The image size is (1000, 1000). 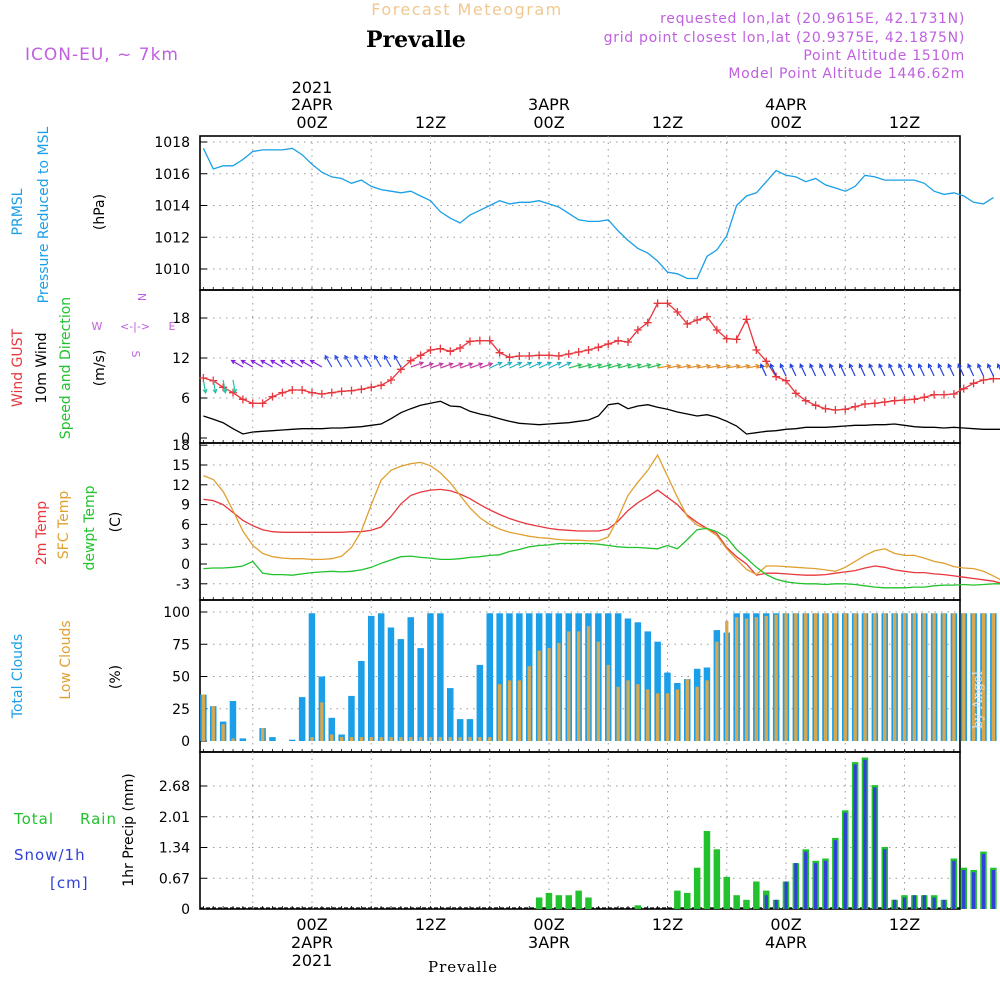 I want to click on temp-label-unit: (C), so click(x=116, y=522).